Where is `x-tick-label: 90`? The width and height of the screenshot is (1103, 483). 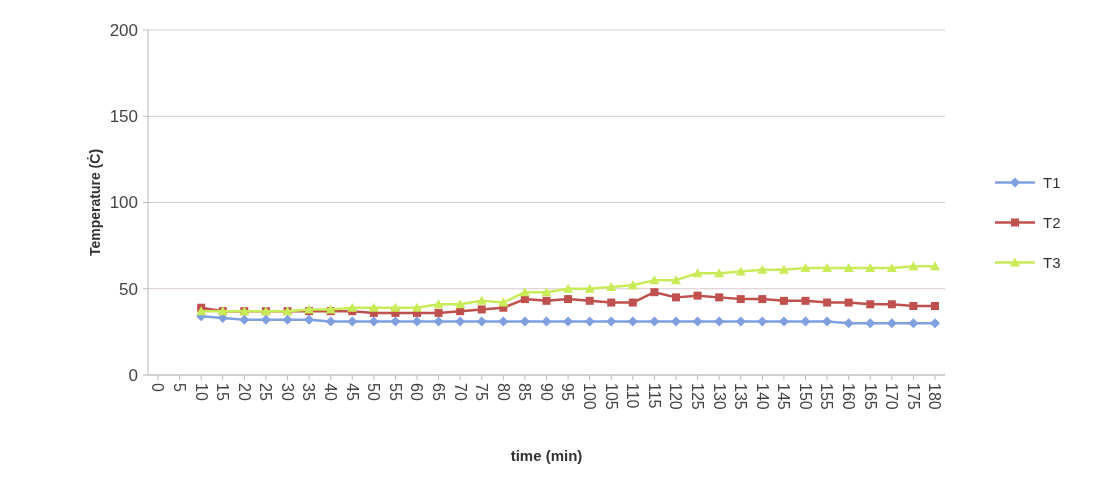
x-tick-label: 90 is located at coordinates (546, 392).